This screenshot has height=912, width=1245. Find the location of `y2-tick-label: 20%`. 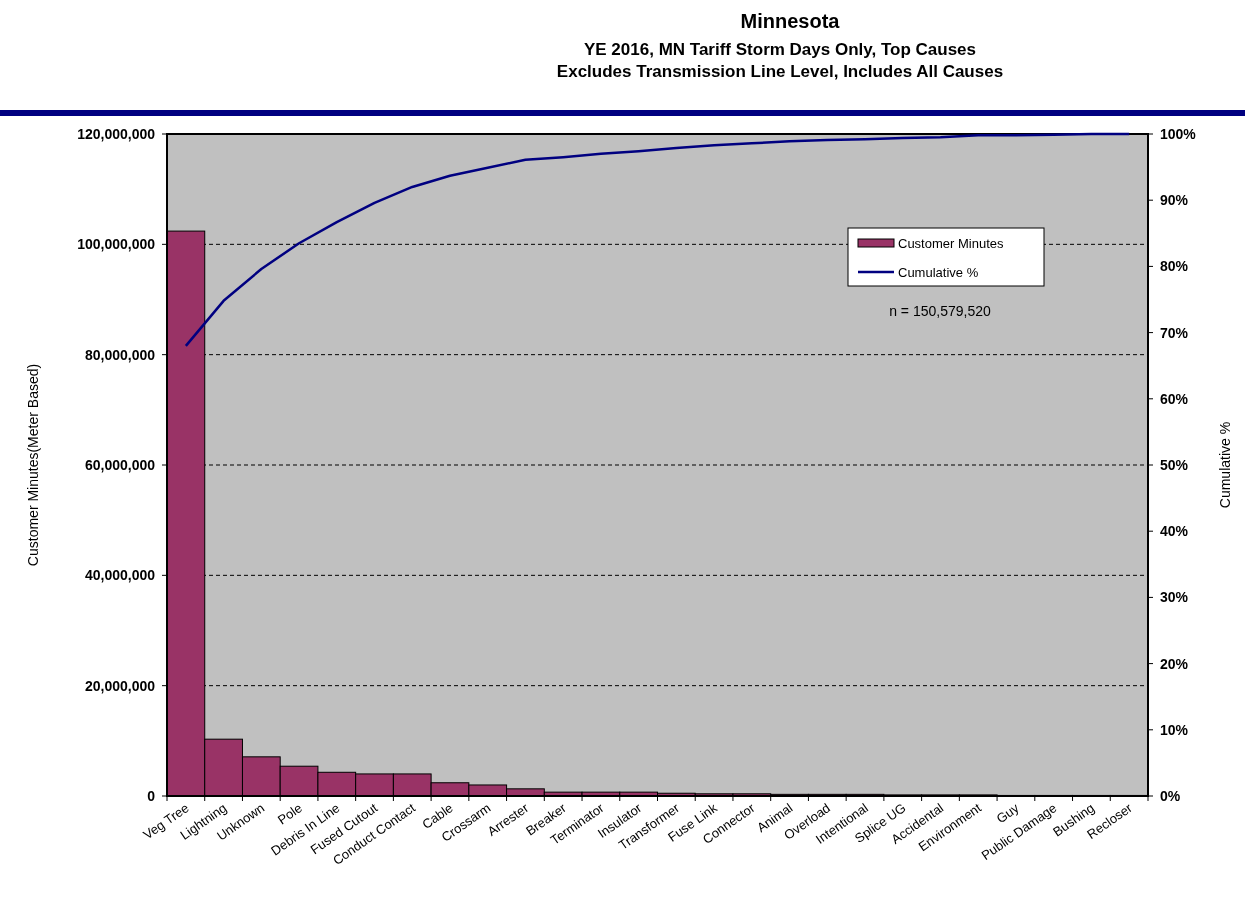

y2-tick-label: 20% is located at coordinates (1174, 663).